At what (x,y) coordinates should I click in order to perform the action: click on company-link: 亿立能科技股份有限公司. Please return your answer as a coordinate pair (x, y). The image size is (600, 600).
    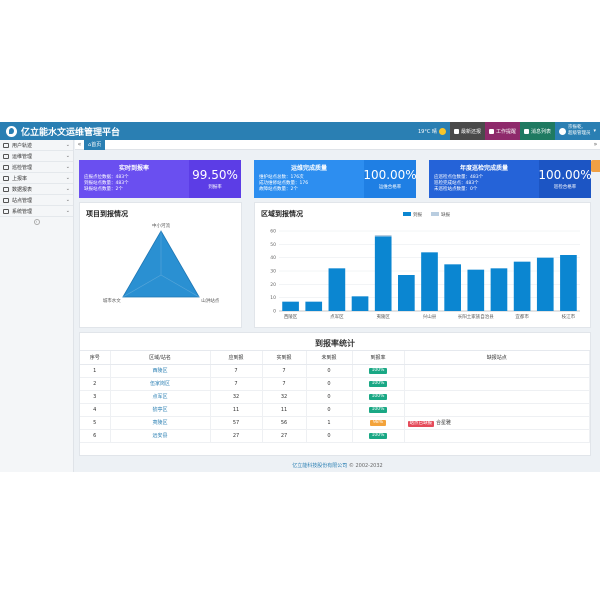
    Looking at the image, I should click on (320, 466).